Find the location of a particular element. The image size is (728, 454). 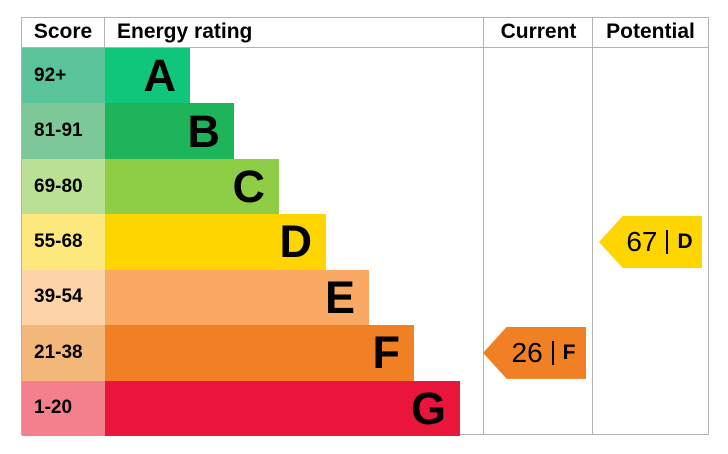

column-header-potential: Potential is located at coordinates (650, 31).